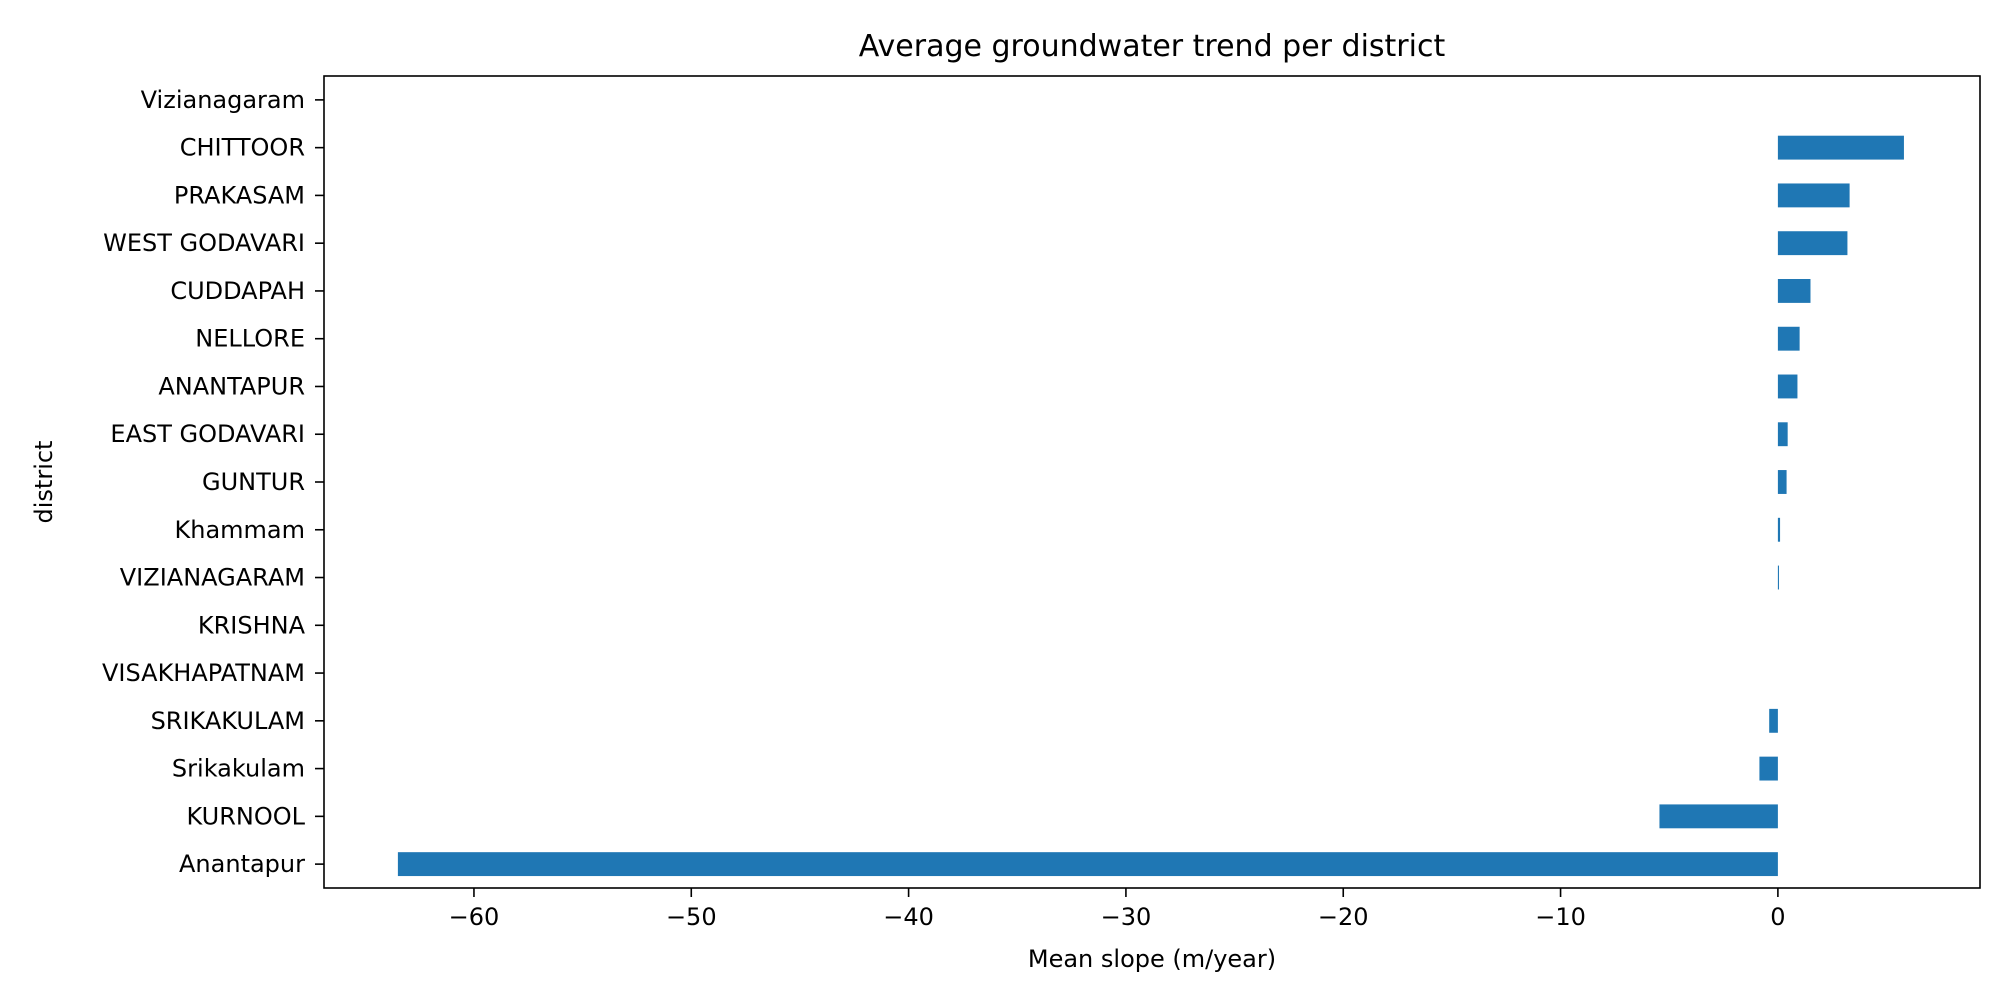  What do you see at coordinates (474, 917) in the screenshot?
I see `x-tick-label: −60` at bounding box center [474, 917].